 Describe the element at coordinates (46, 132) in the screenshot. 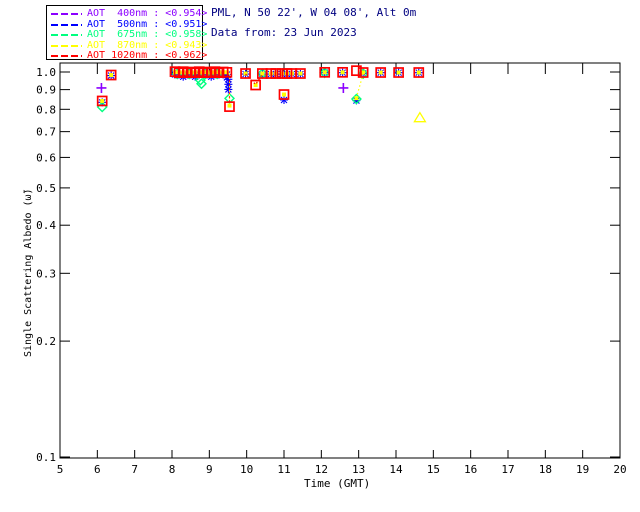

I see `svg-text: 0.7` at that location.